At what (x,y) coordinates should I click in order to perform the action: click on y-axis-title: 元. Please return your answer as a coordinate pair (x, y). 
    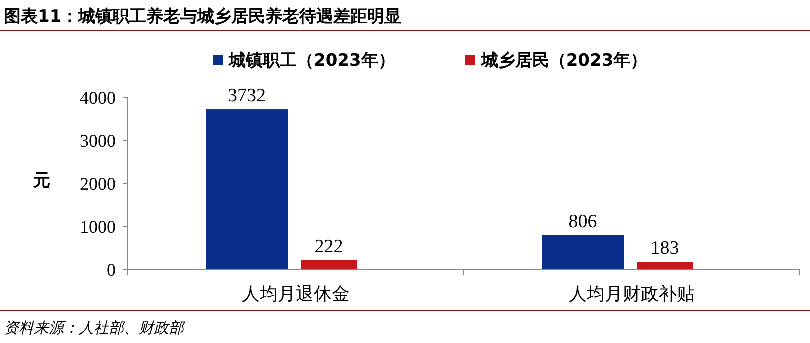
    Looking at the image, I should click on (41, 181).